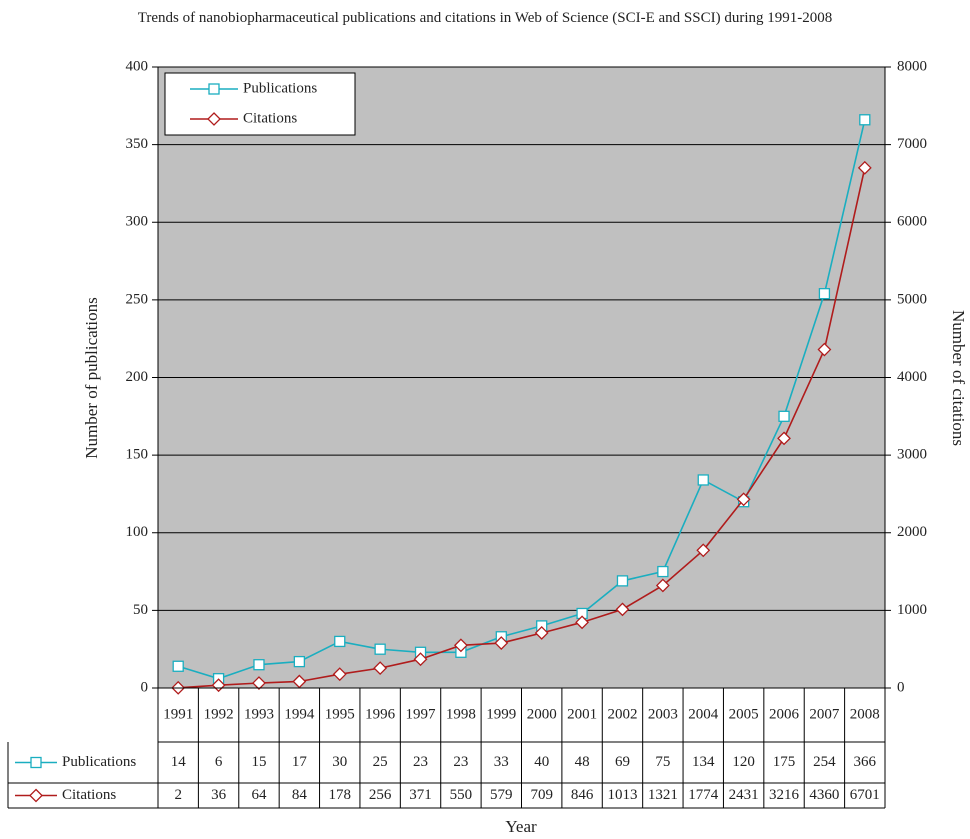 Image resolution: width=970 pixels, height=839 pixels. What do you see at coordinates (703, 762) in the screenshot?
I see `table-value: 134` at bounding box center [703, 762].